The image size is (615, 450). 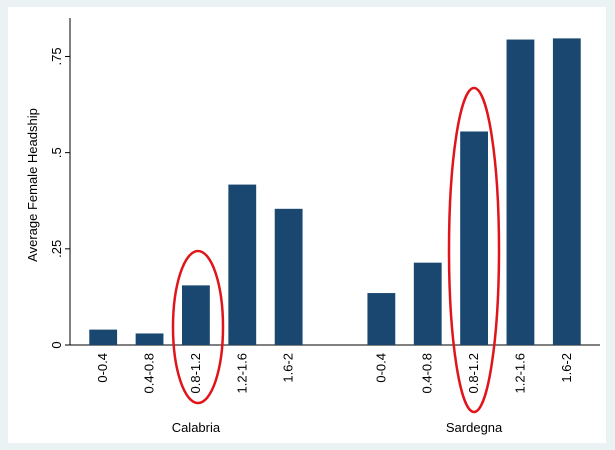 I want to click on y-tick-label: .75, so click(x=56, y=56).